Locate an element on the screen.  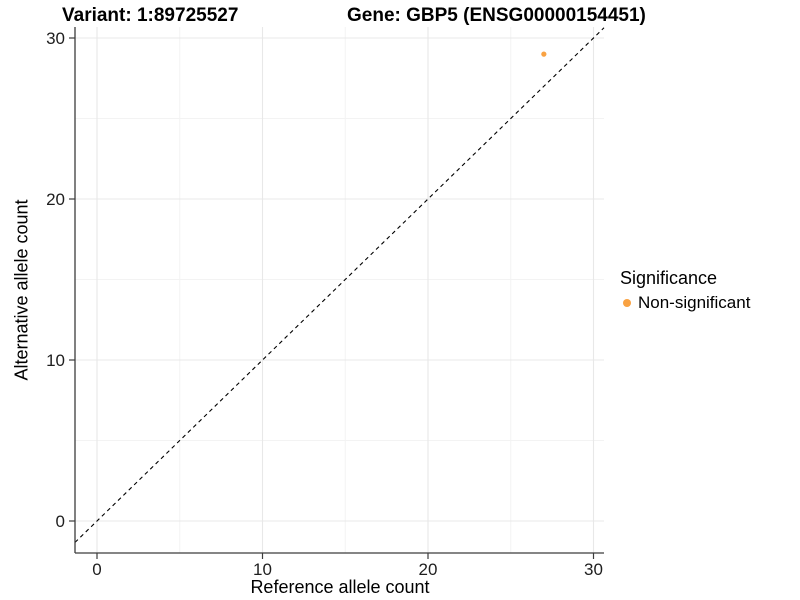
legend-entry: Non-significant is located at coordinates (686, 303).